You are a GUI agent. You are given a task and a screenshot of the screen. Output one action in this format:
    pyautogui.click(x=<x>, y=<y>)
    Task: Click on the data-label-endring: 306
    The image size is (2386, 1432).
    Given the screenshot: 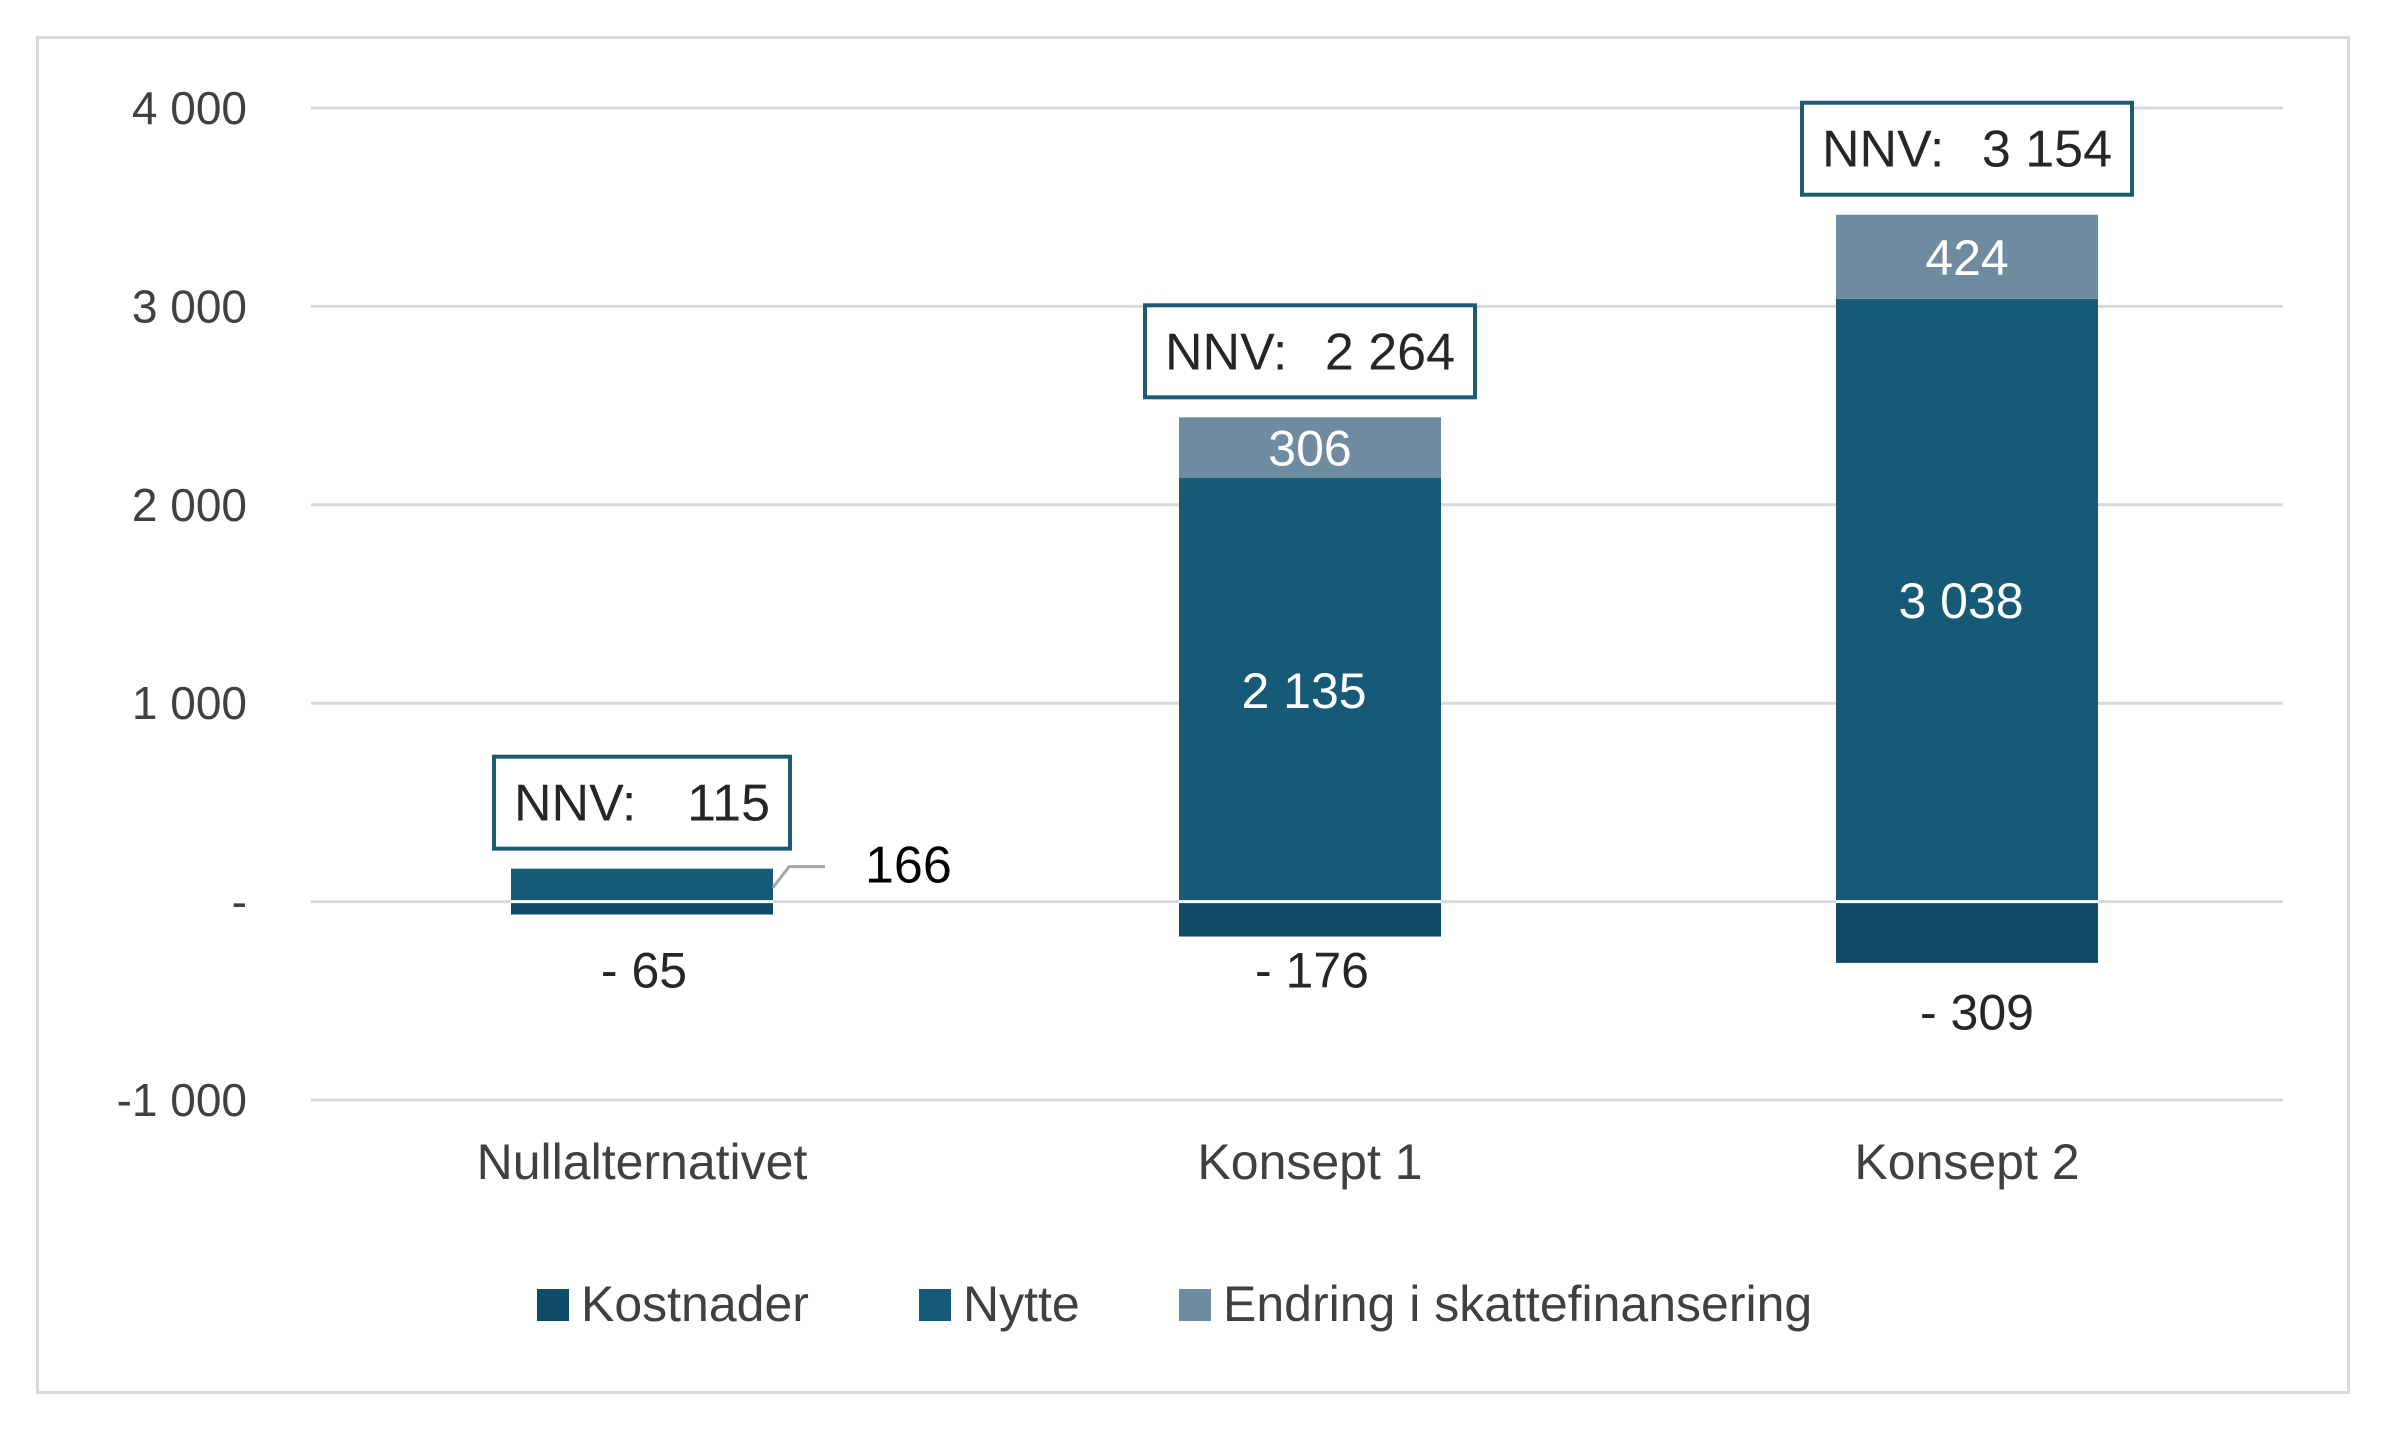 What is the action you would take?
    pyautogui.click(x=1309, y=449)
    